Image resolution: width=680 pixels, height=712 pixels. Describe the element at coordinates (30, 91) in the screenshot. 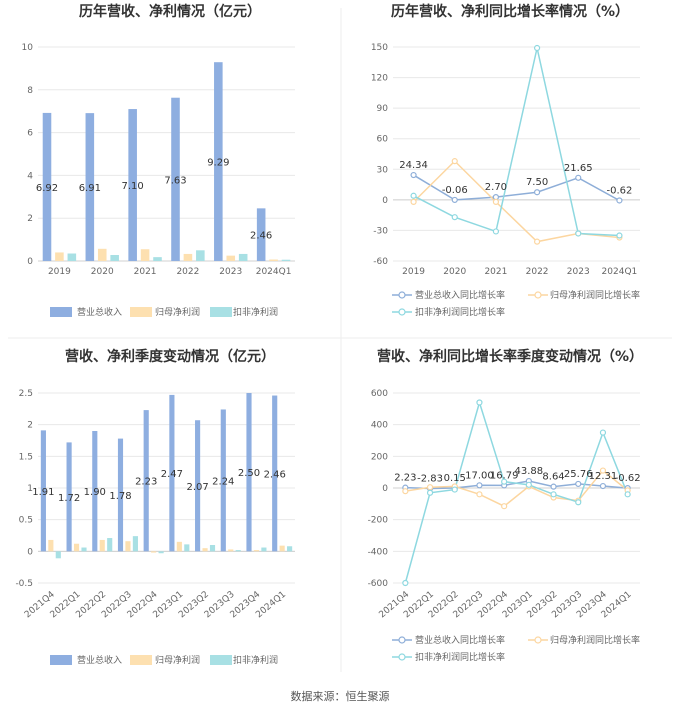

I see `y-tick-label: 8` at that location.